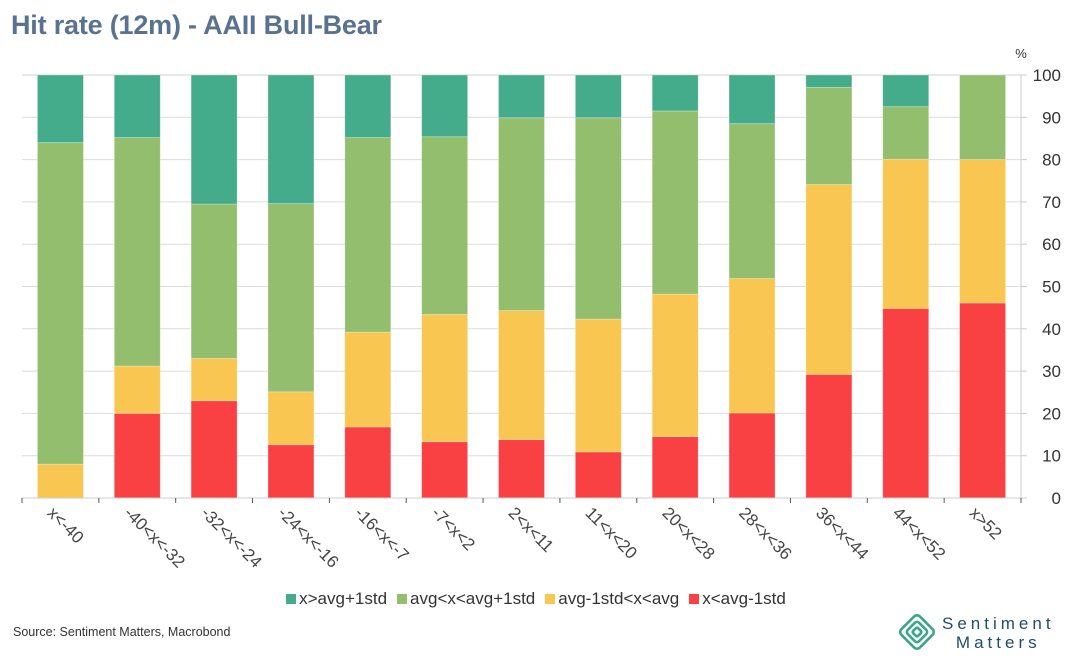  I want to click on y-tick-label: 0, so click(1056, 498).